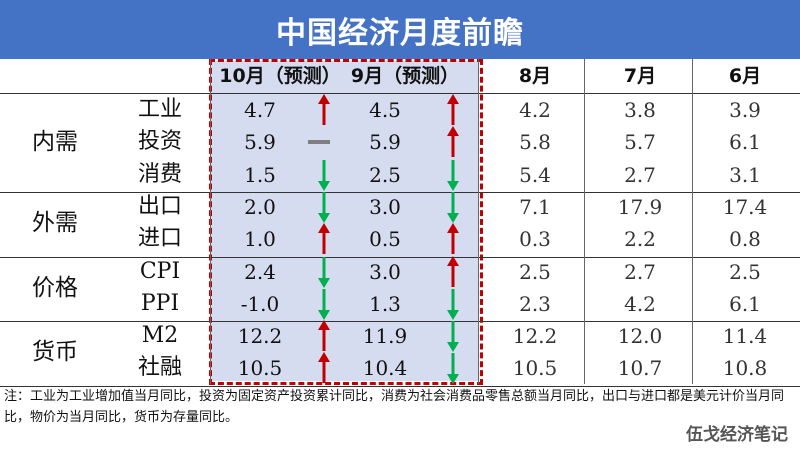 The height and width of the screenshot is (450, 800). I want to click on title-bar: 中国经济月度前瞻, so click(400, 29).